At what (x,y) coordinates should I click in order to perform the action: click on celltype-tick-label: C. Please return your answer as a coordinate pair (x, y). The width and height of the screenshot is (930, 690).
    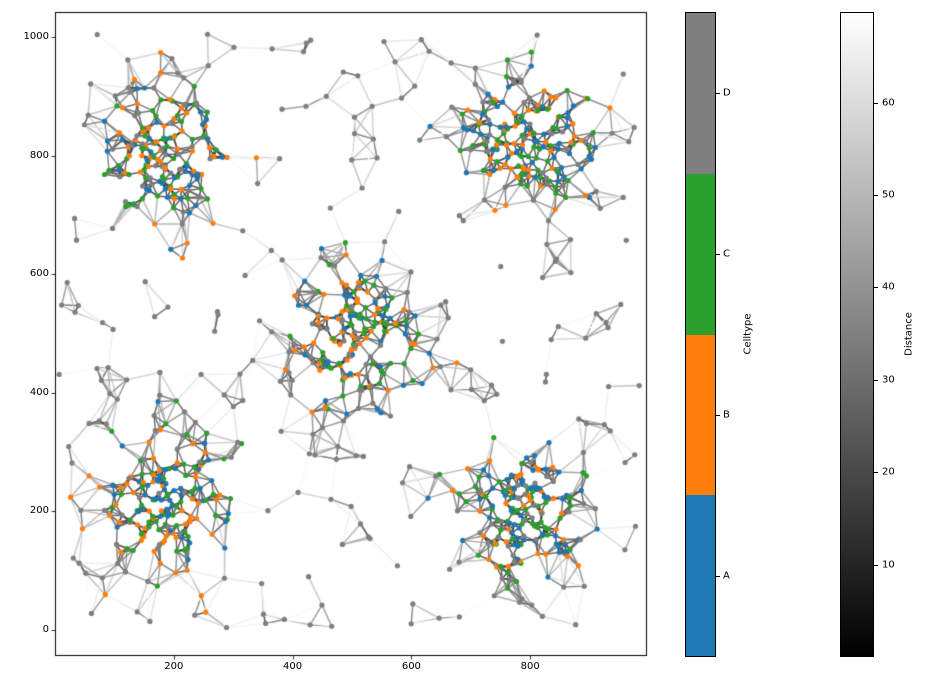
    Looking at the image, I should click on (726, 254).